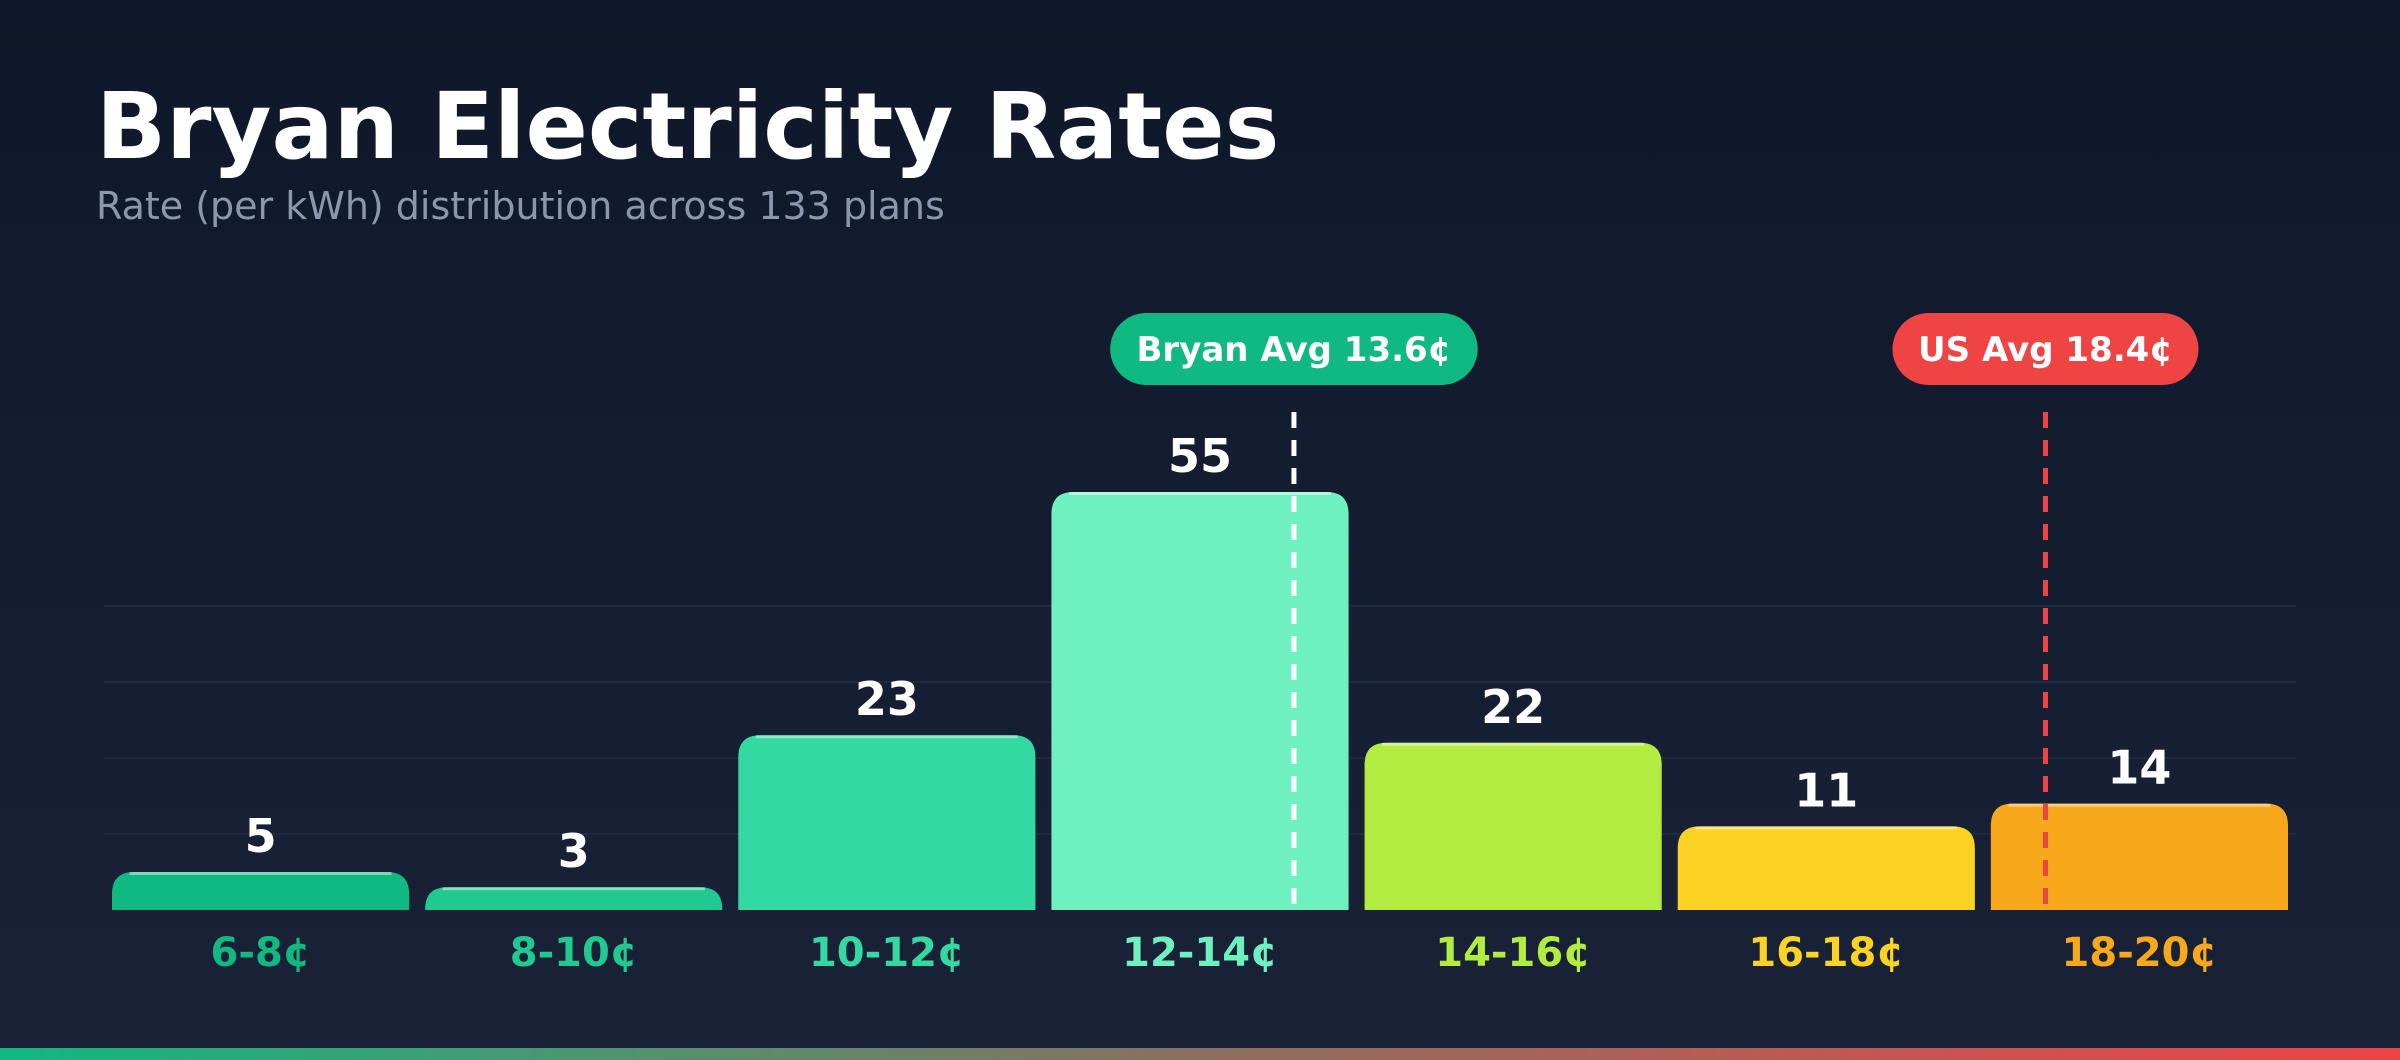 This screenshot has height=1060, width=2400. Describe the element at coordinates (574, 953) in the screenshot. I see `category-tick-label: 8-10¢` at that location.